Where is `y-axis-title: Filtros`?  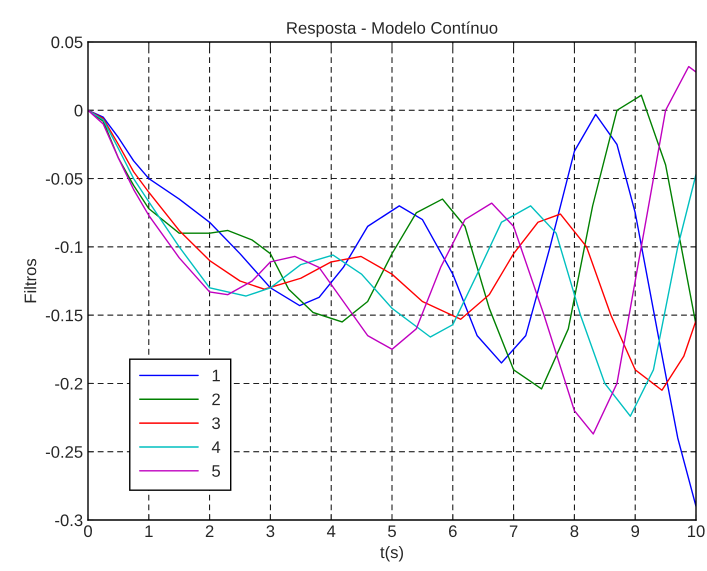
y-axis-title: Filtros is located at coordinates (30, 280).